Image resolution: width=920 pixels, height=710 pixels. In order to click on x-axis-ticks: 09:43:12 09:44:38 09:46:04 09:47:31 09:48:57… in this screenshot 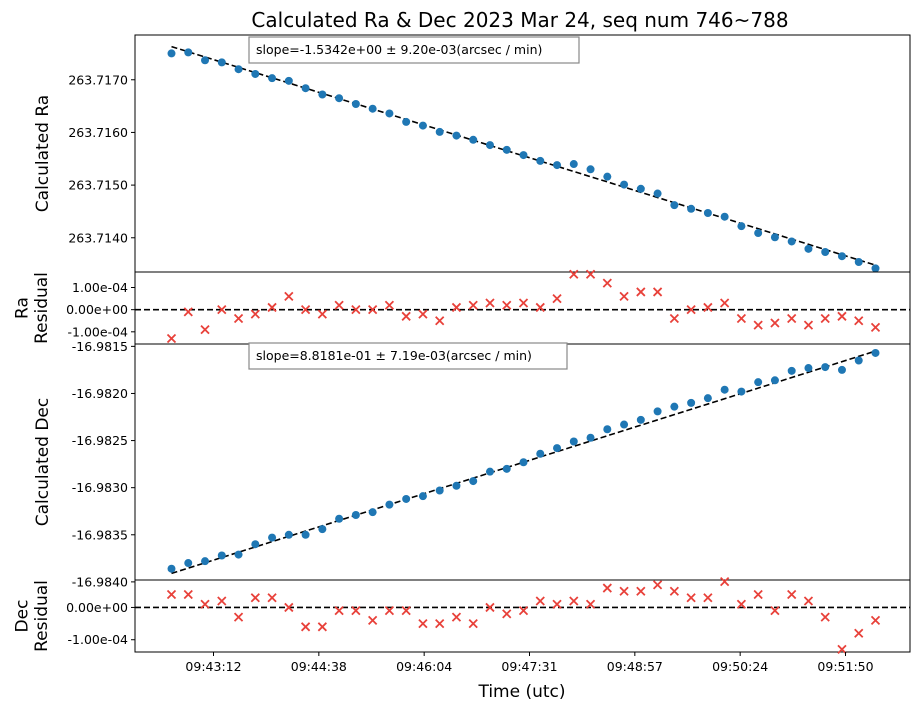, I will do `click(529, 663)`.